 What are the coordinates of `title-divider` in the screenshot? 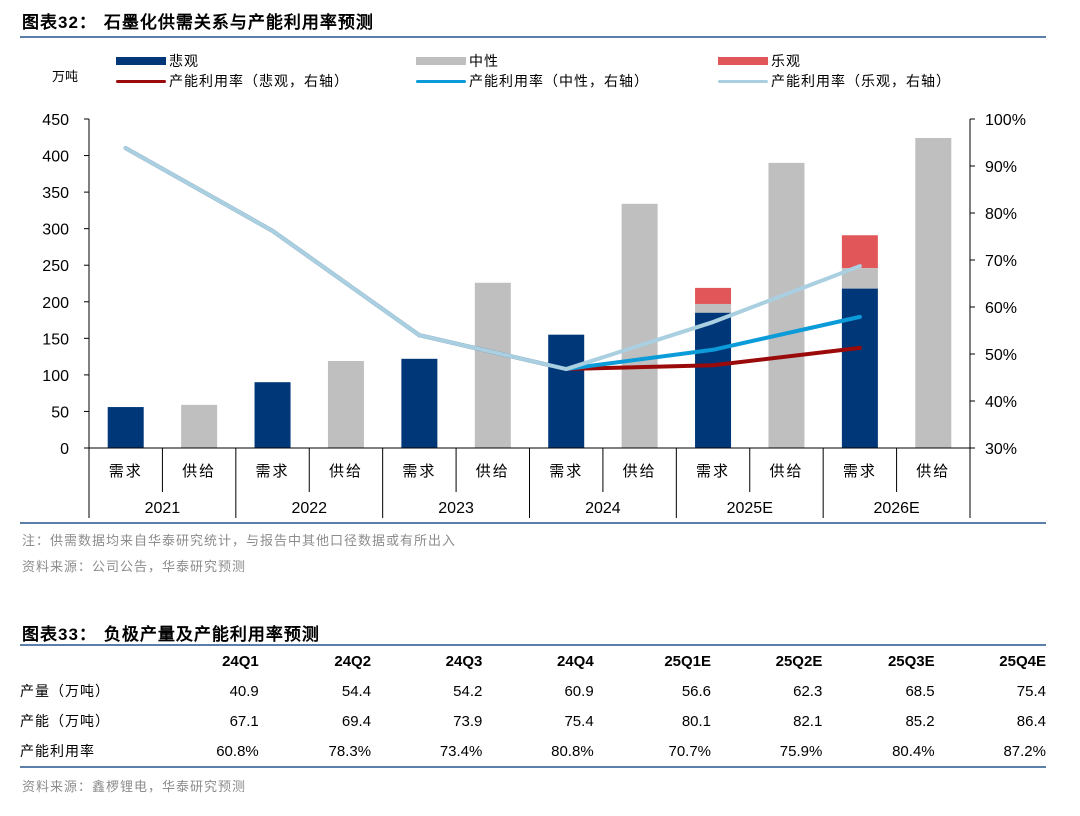 It's located at (533, 37).